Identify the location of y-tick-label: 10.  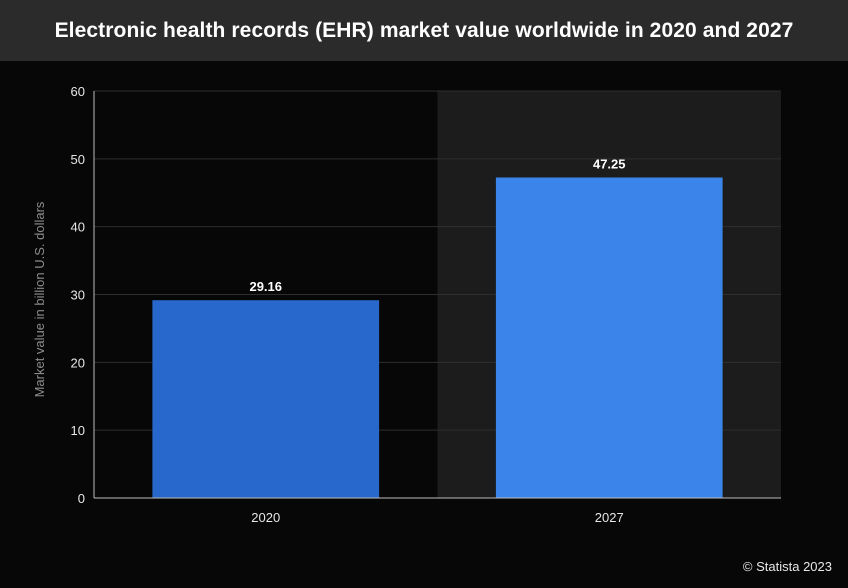
(78, 430).